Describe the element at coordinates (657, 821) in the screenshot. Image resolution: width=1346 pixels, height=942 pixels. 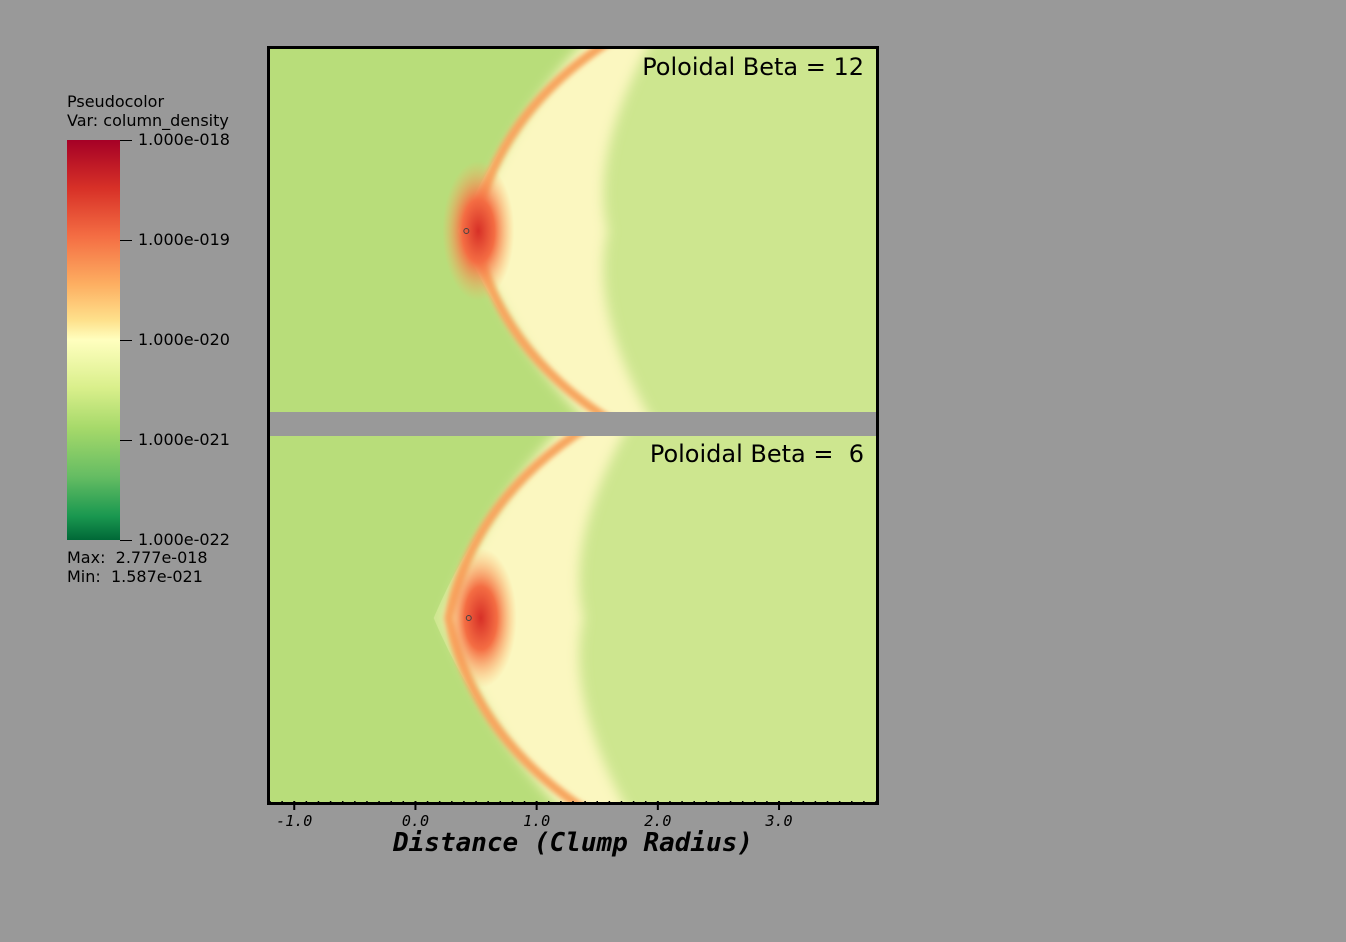
I see `x-tick-label: 2.0` at that location.